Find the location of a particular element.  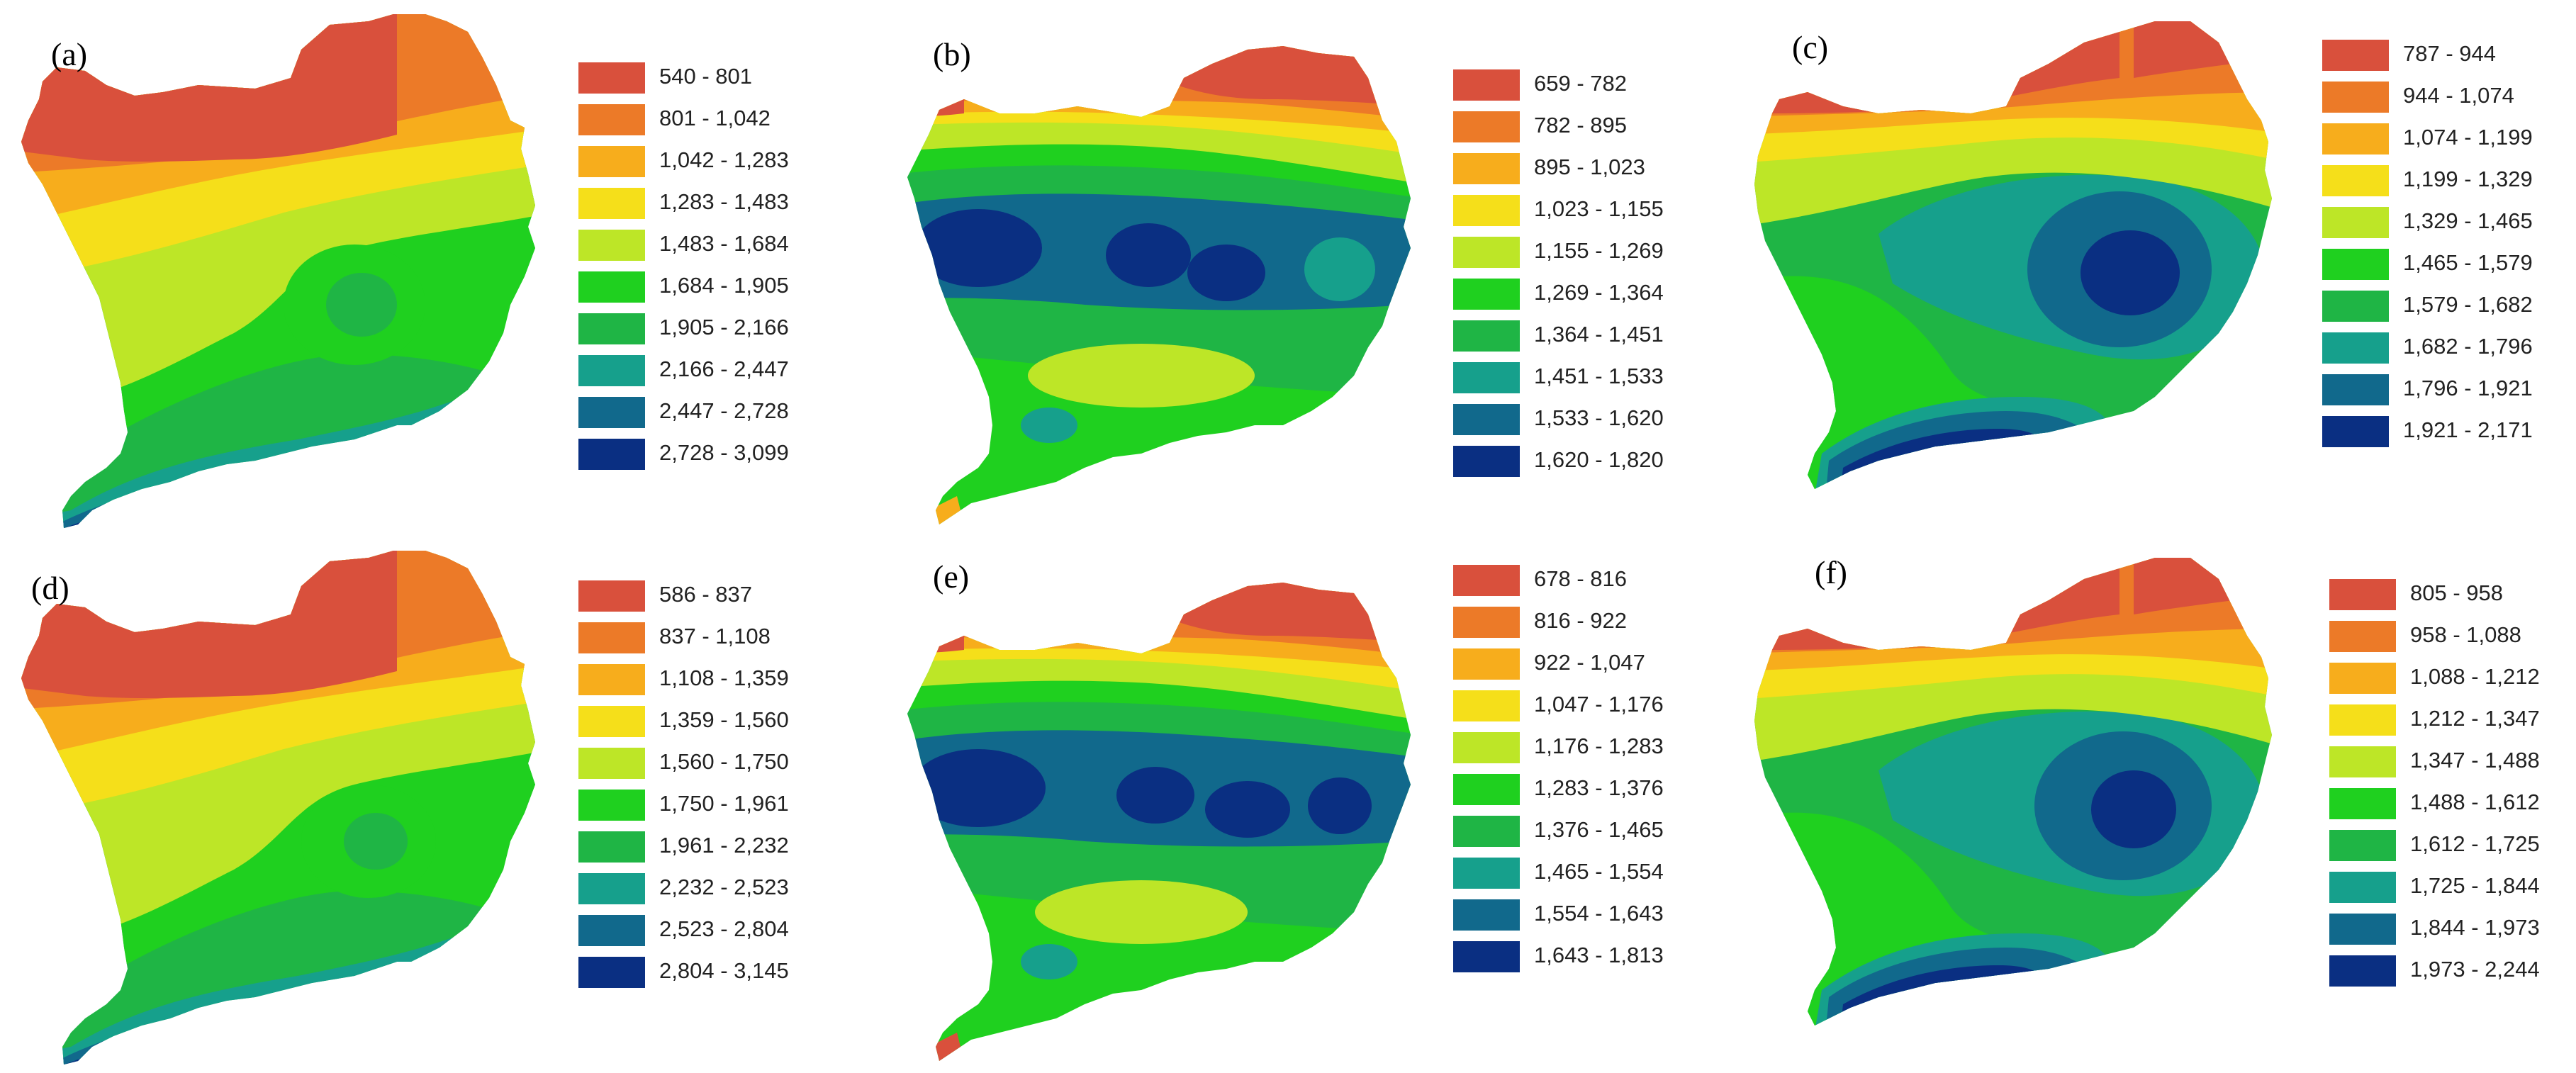

legend-label: 895 - 1,023 is located at coordinates (1590, 167).